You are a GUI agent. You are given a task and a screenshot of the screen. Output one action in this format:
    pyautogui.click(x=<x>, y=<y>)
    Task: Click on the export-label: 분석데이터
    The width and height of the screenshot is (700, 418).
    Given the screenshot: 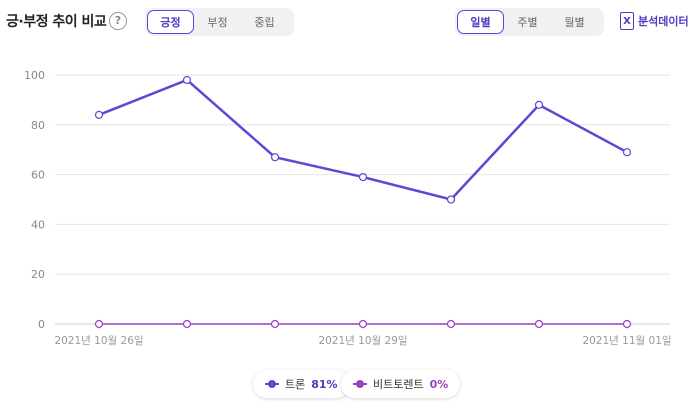 What is the action you would take?
    pyautogui.click(x=663, y=21)
    